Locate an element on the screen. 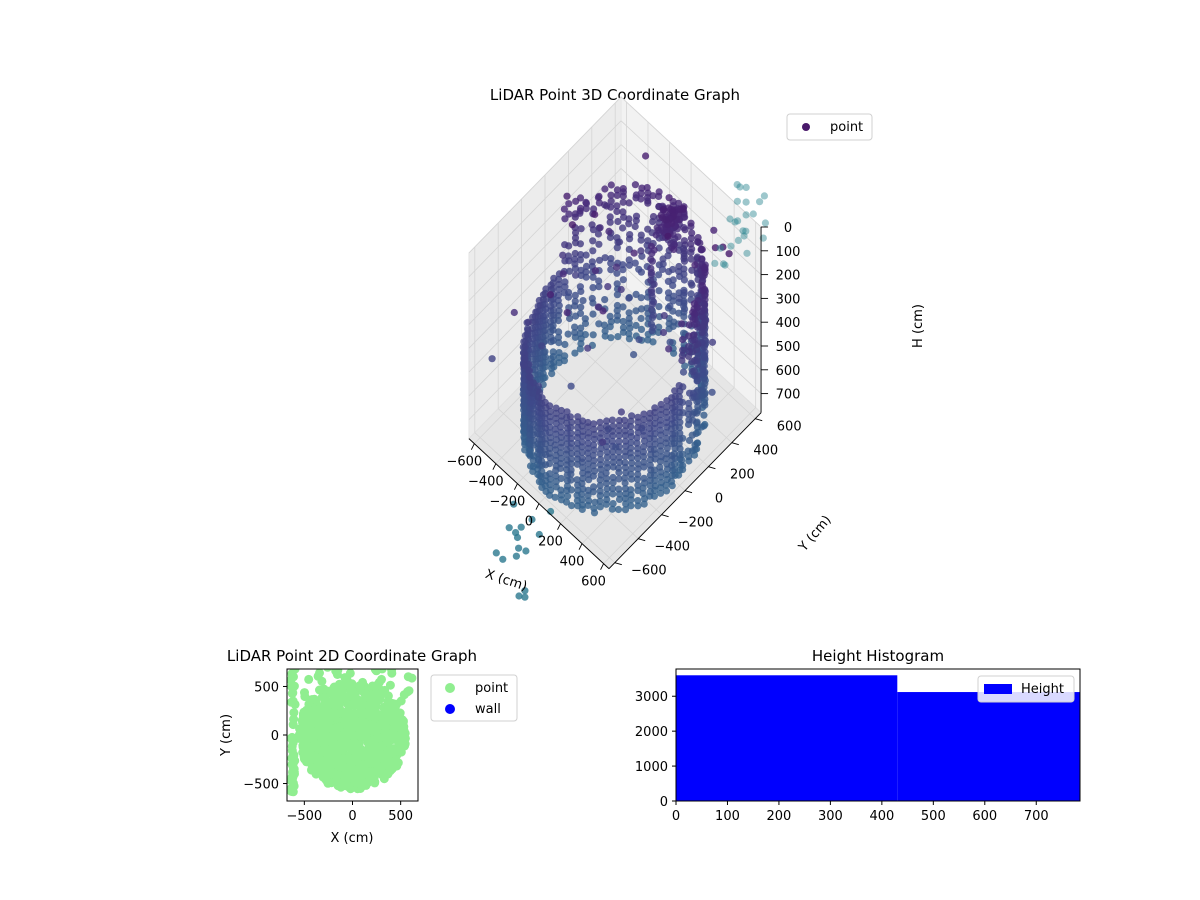 This screenshot has width=1200, height=900. chart-2d-legend-label-point: point is located at coordinates (491, 688).